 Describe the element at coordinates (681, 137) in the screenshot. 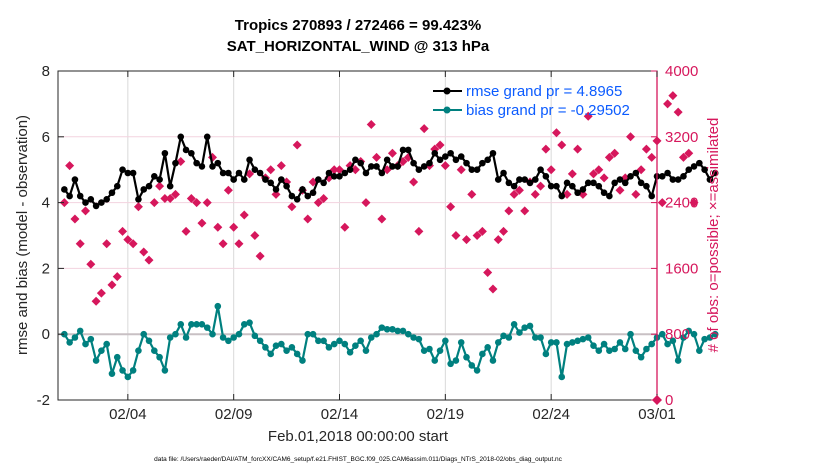

I see `right-y-tick-label: 3200` at that location.